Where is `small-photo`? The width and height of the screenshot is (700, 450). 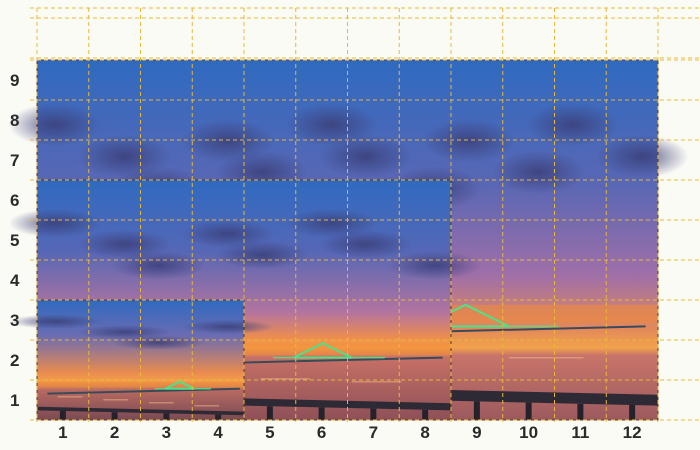
small-photo is located at coordinates (141, 360).